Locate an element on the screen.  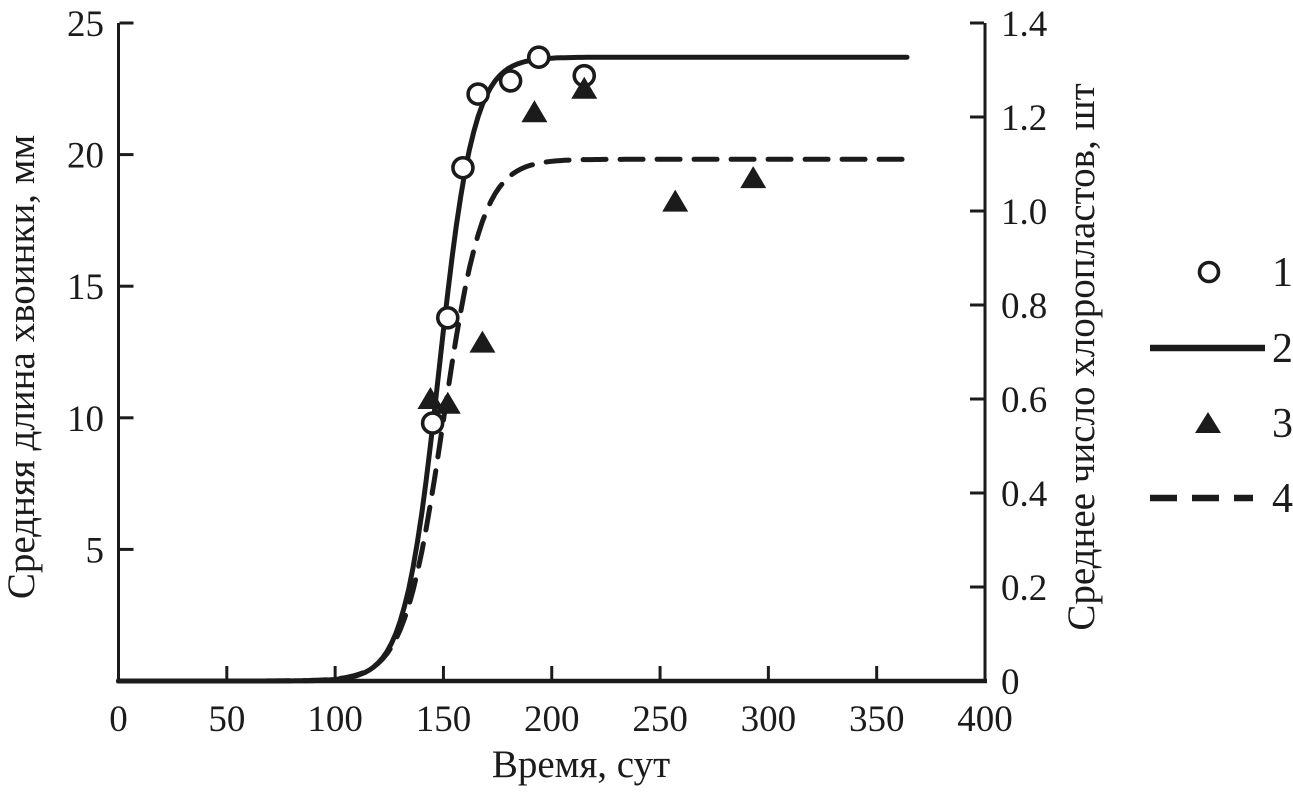
x-tick-label: 150 is located at coordinates (444, 719).